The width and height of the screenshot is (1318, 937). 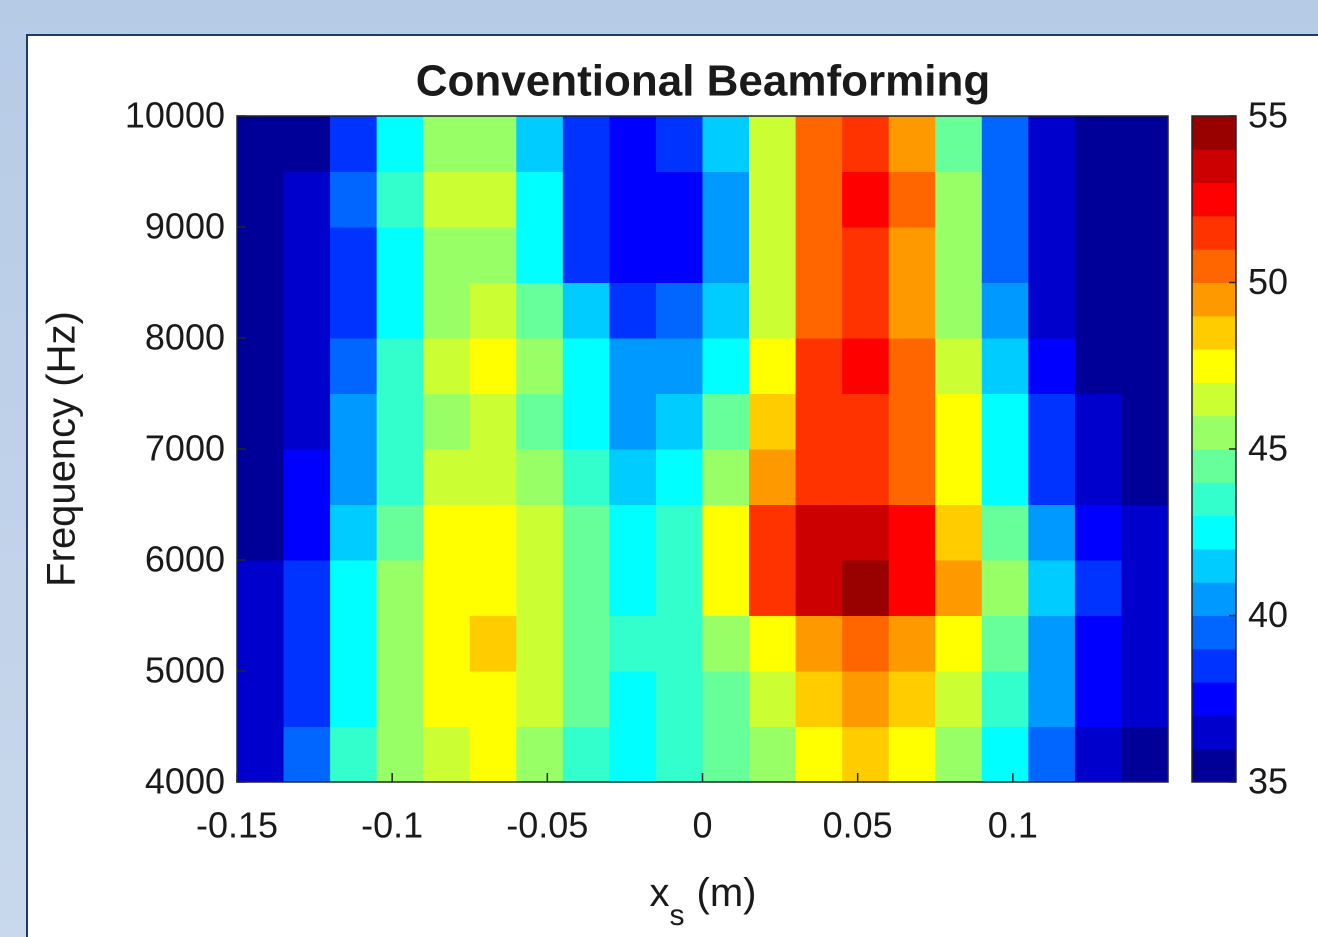 What do you see at coordinates (727, 893) in the screenshot?
I see `x-label-unit: (m)` at bounding box center [727, 893].